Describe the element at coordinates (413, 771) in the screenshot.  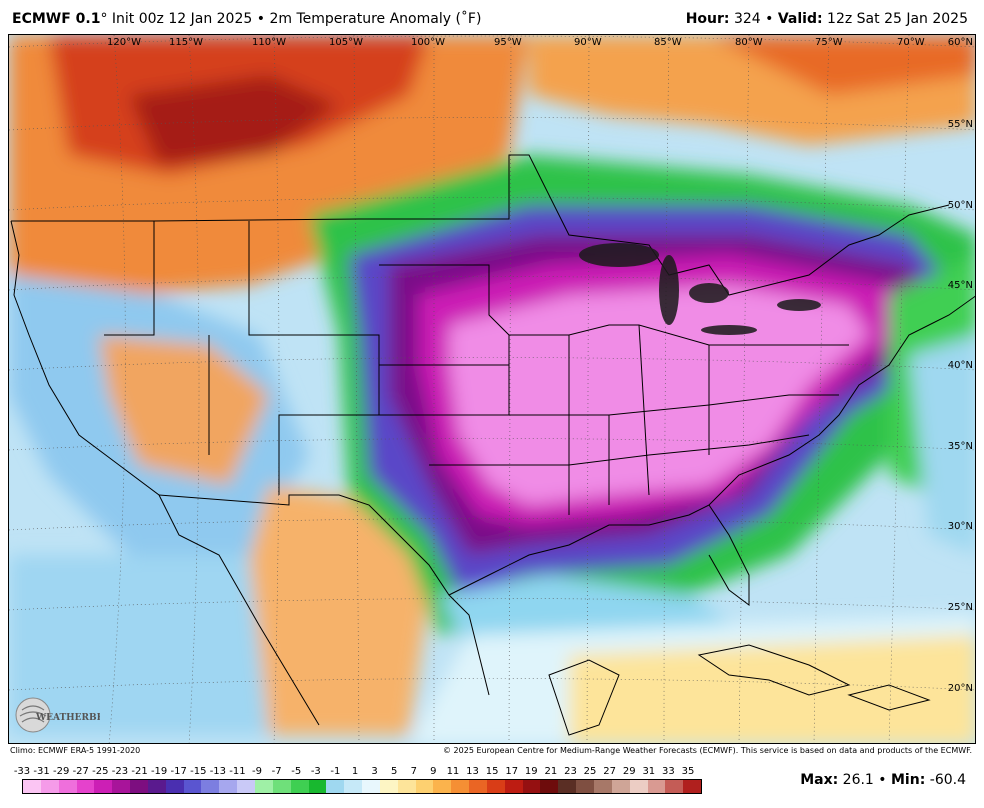
I see `scale-label: 7` at that location.